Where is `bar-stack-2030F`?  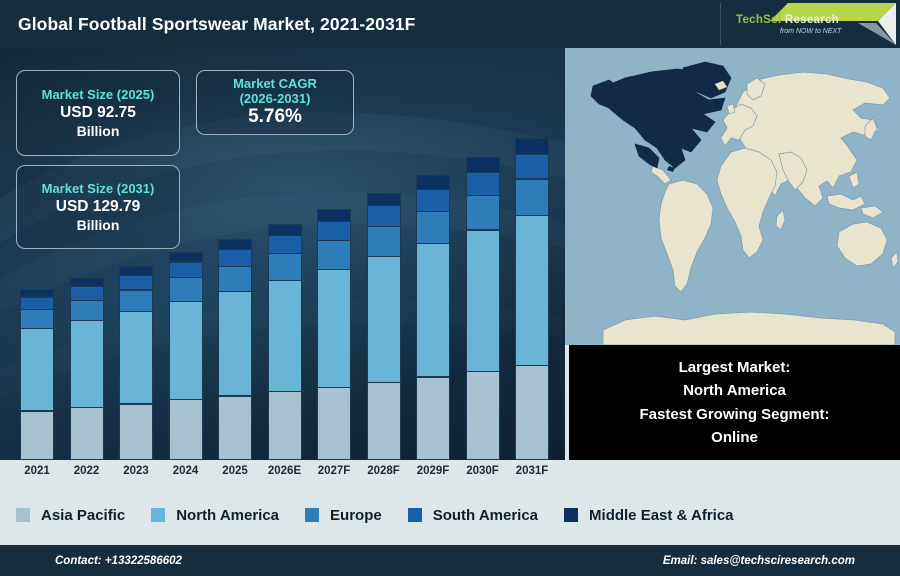
bar-stack-2030F is located at coordinates (482, 308).